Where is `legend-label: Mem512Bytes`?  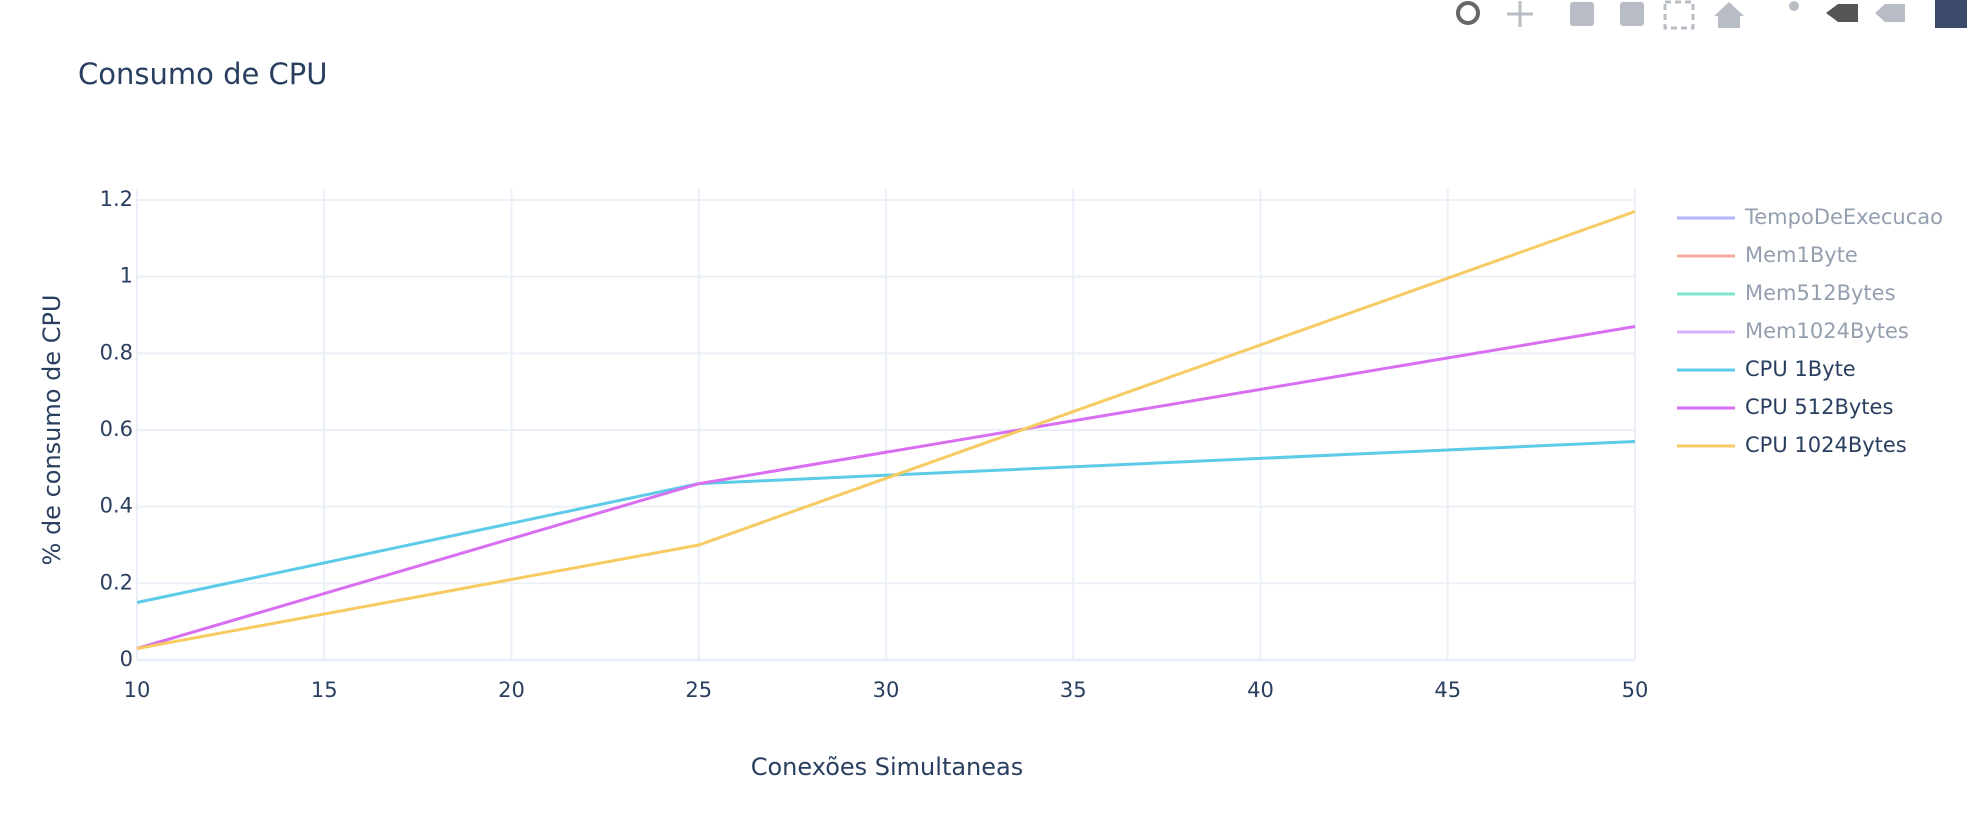 legend-label: Mem512Bytes is located at coordinates (1820, 293).